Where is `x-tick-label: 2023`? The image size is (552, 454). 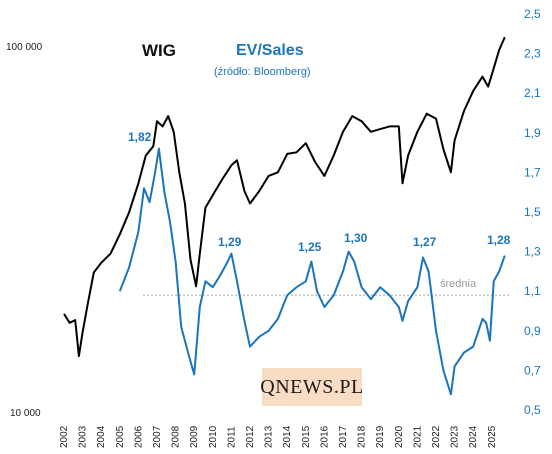 x-tick-label: 2023 is located at coordinates (455, 436).